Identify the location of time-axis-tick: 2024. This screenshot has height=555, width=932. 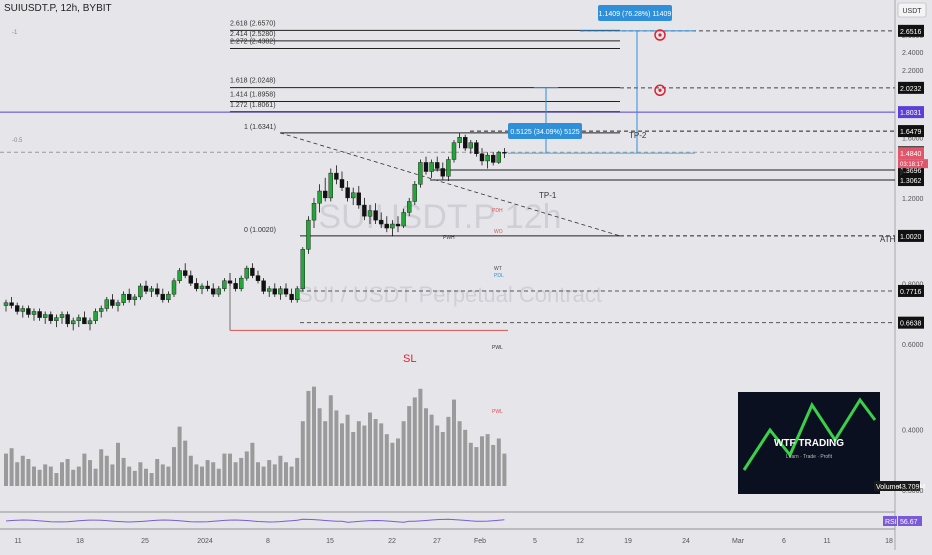
(205, 541).